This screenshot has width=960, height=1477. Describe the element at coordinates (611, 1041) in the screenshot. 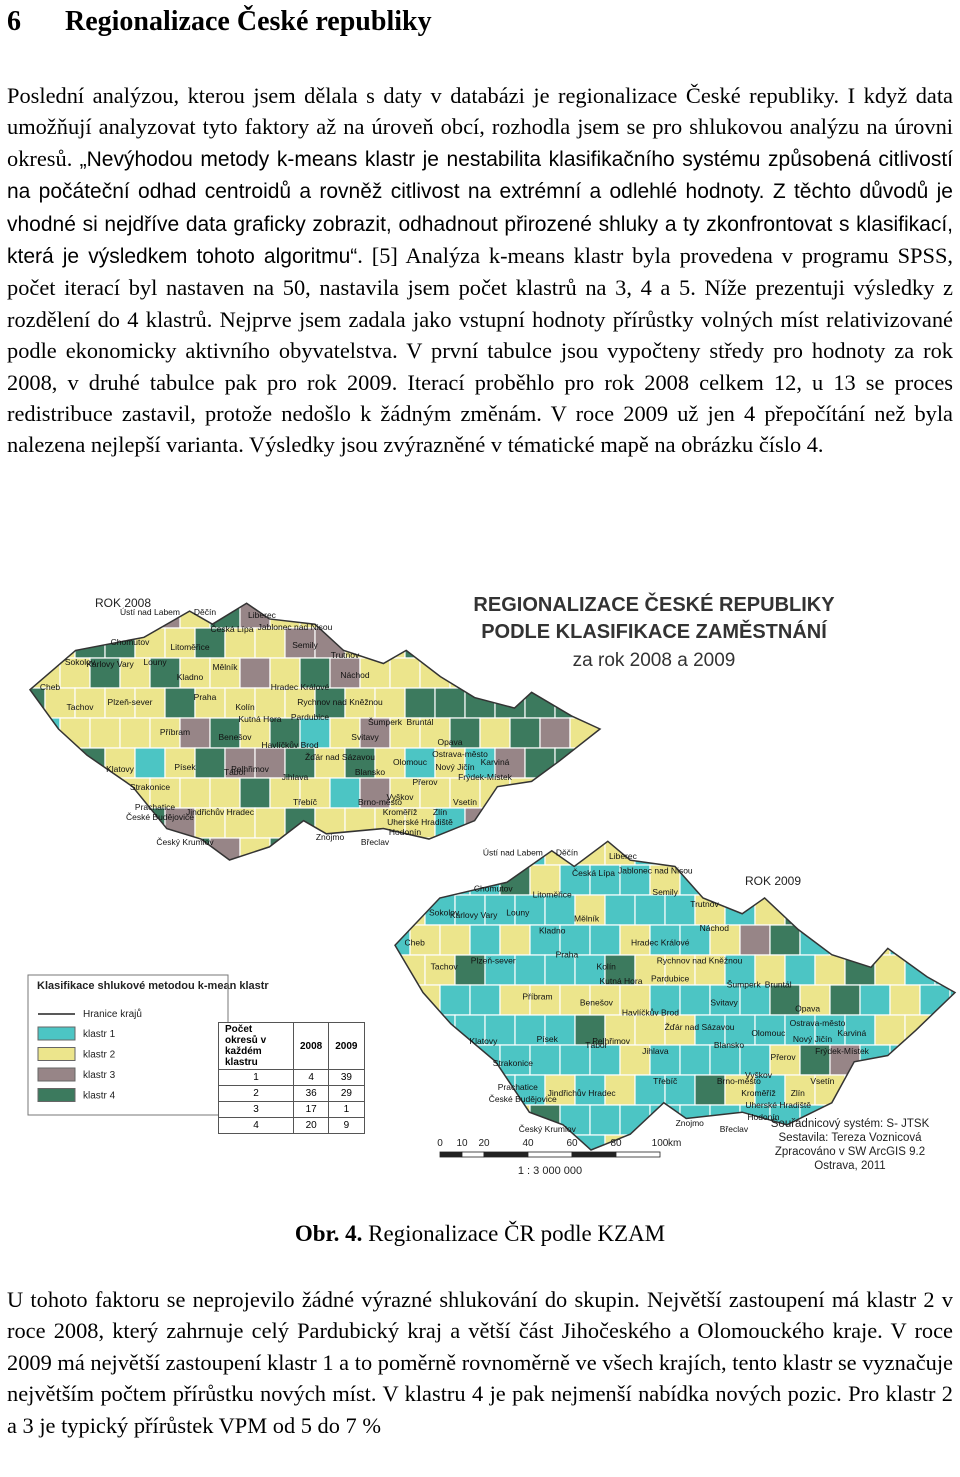

I see `district-label: Pelhřimov` at that location.